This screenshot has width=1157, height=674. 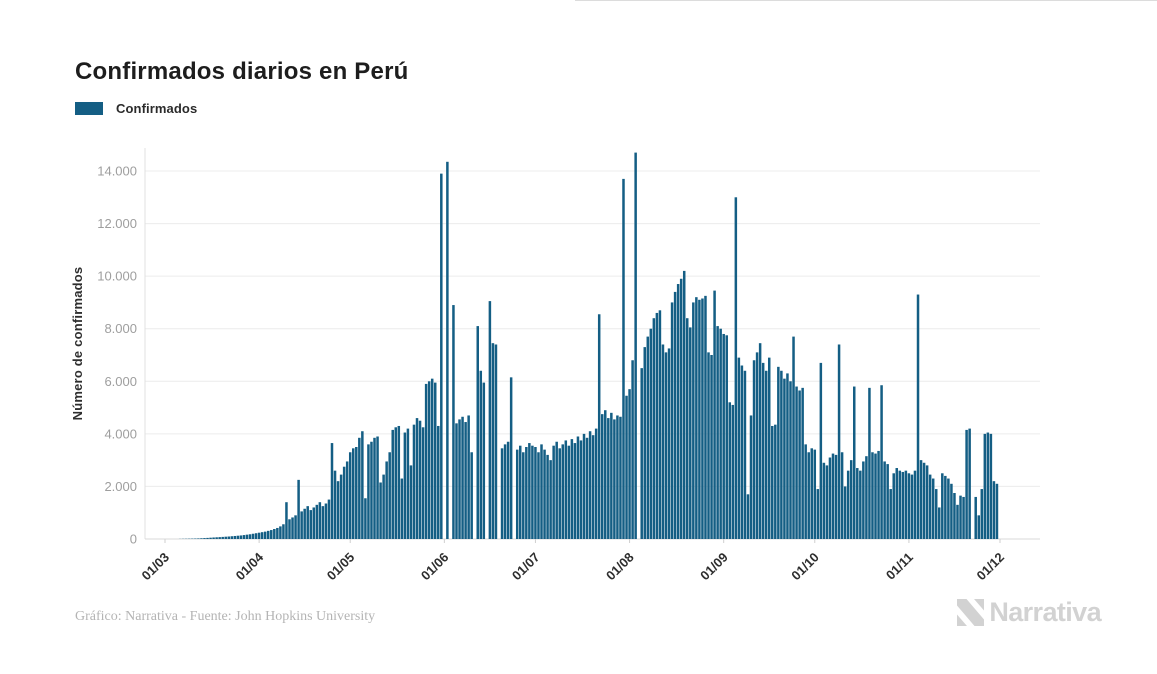 What do you see at coordinates (1029, 612) in the screenshot?
I see `narrativa-logo: Narrativa` at bounding box center [1029, 612].